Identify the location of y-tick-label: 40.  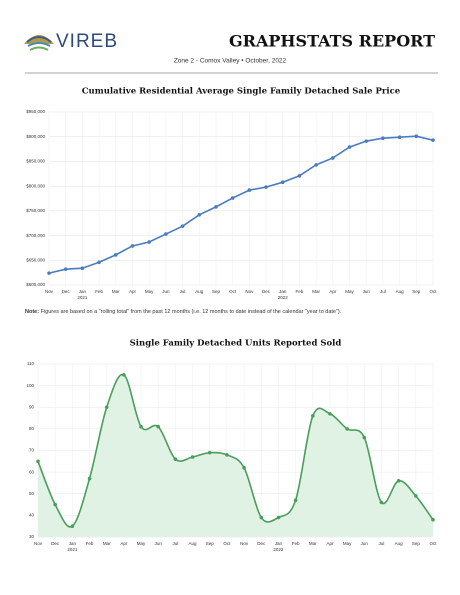
(32, 515).